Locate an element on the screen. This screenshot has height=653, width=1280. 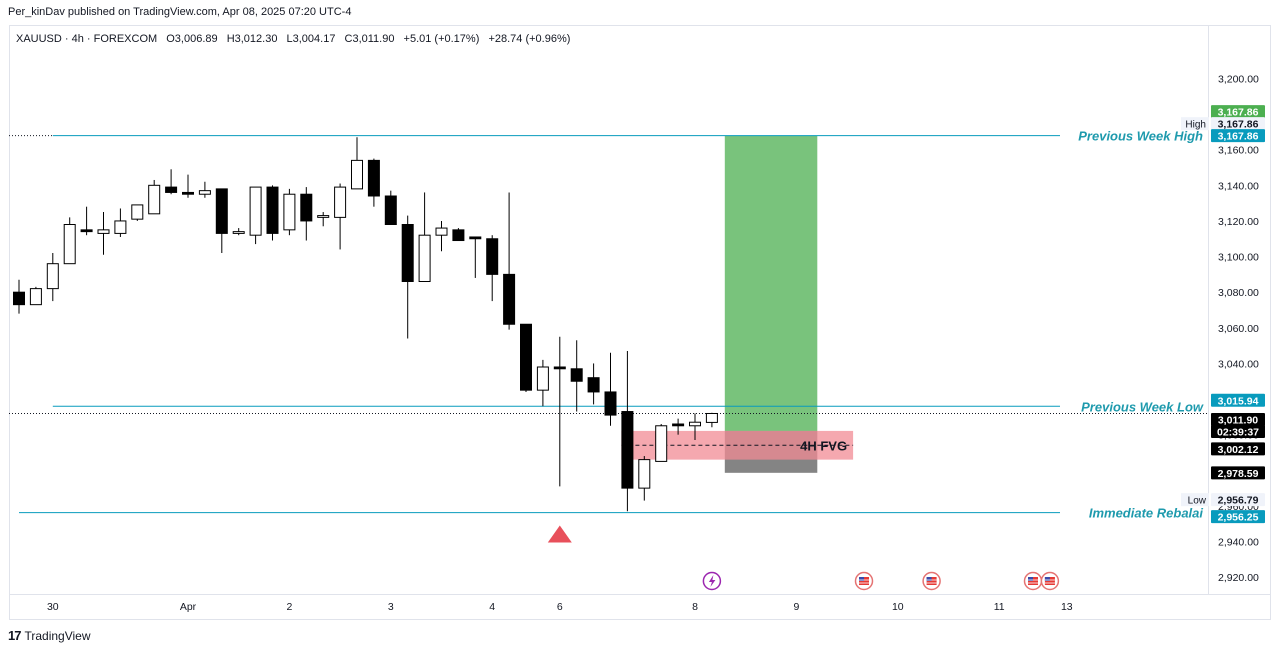
footer-brand: 17 TradingView is located at coordinates (49, 635).